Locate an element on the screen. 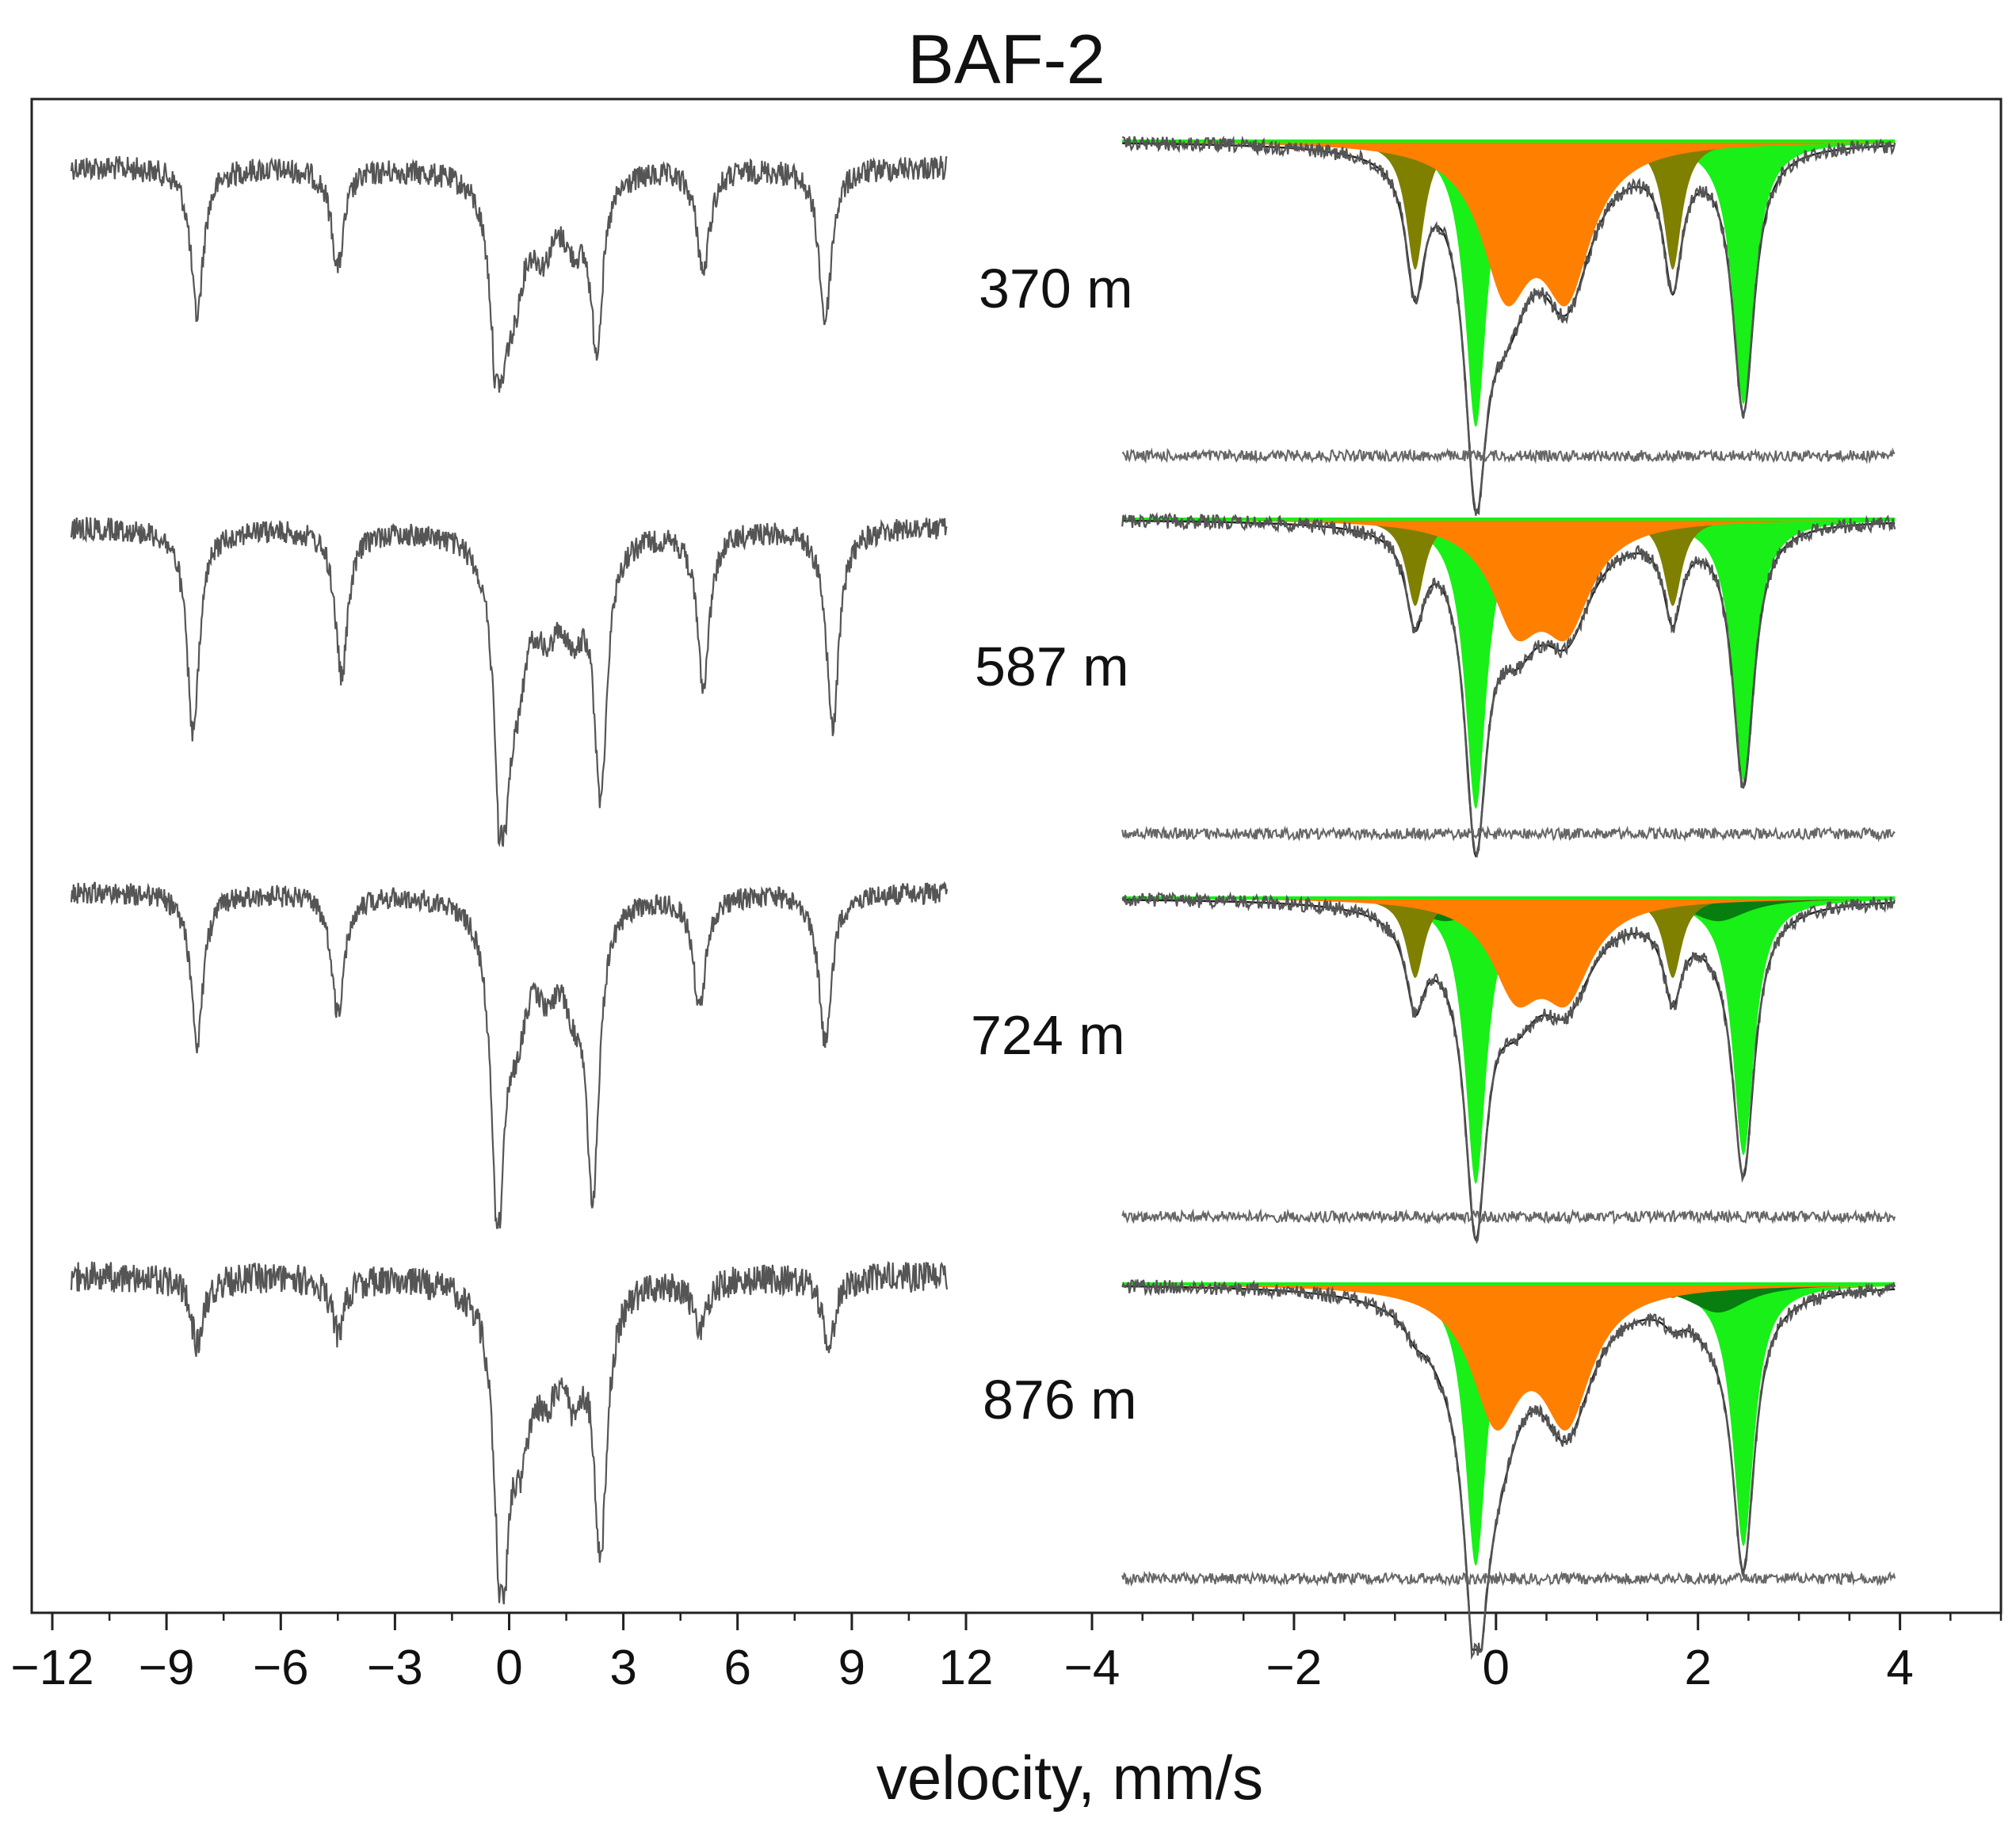 The image size is (2016, 1826). x-tick-label: −4 is located at coordinates (1092, 1668).